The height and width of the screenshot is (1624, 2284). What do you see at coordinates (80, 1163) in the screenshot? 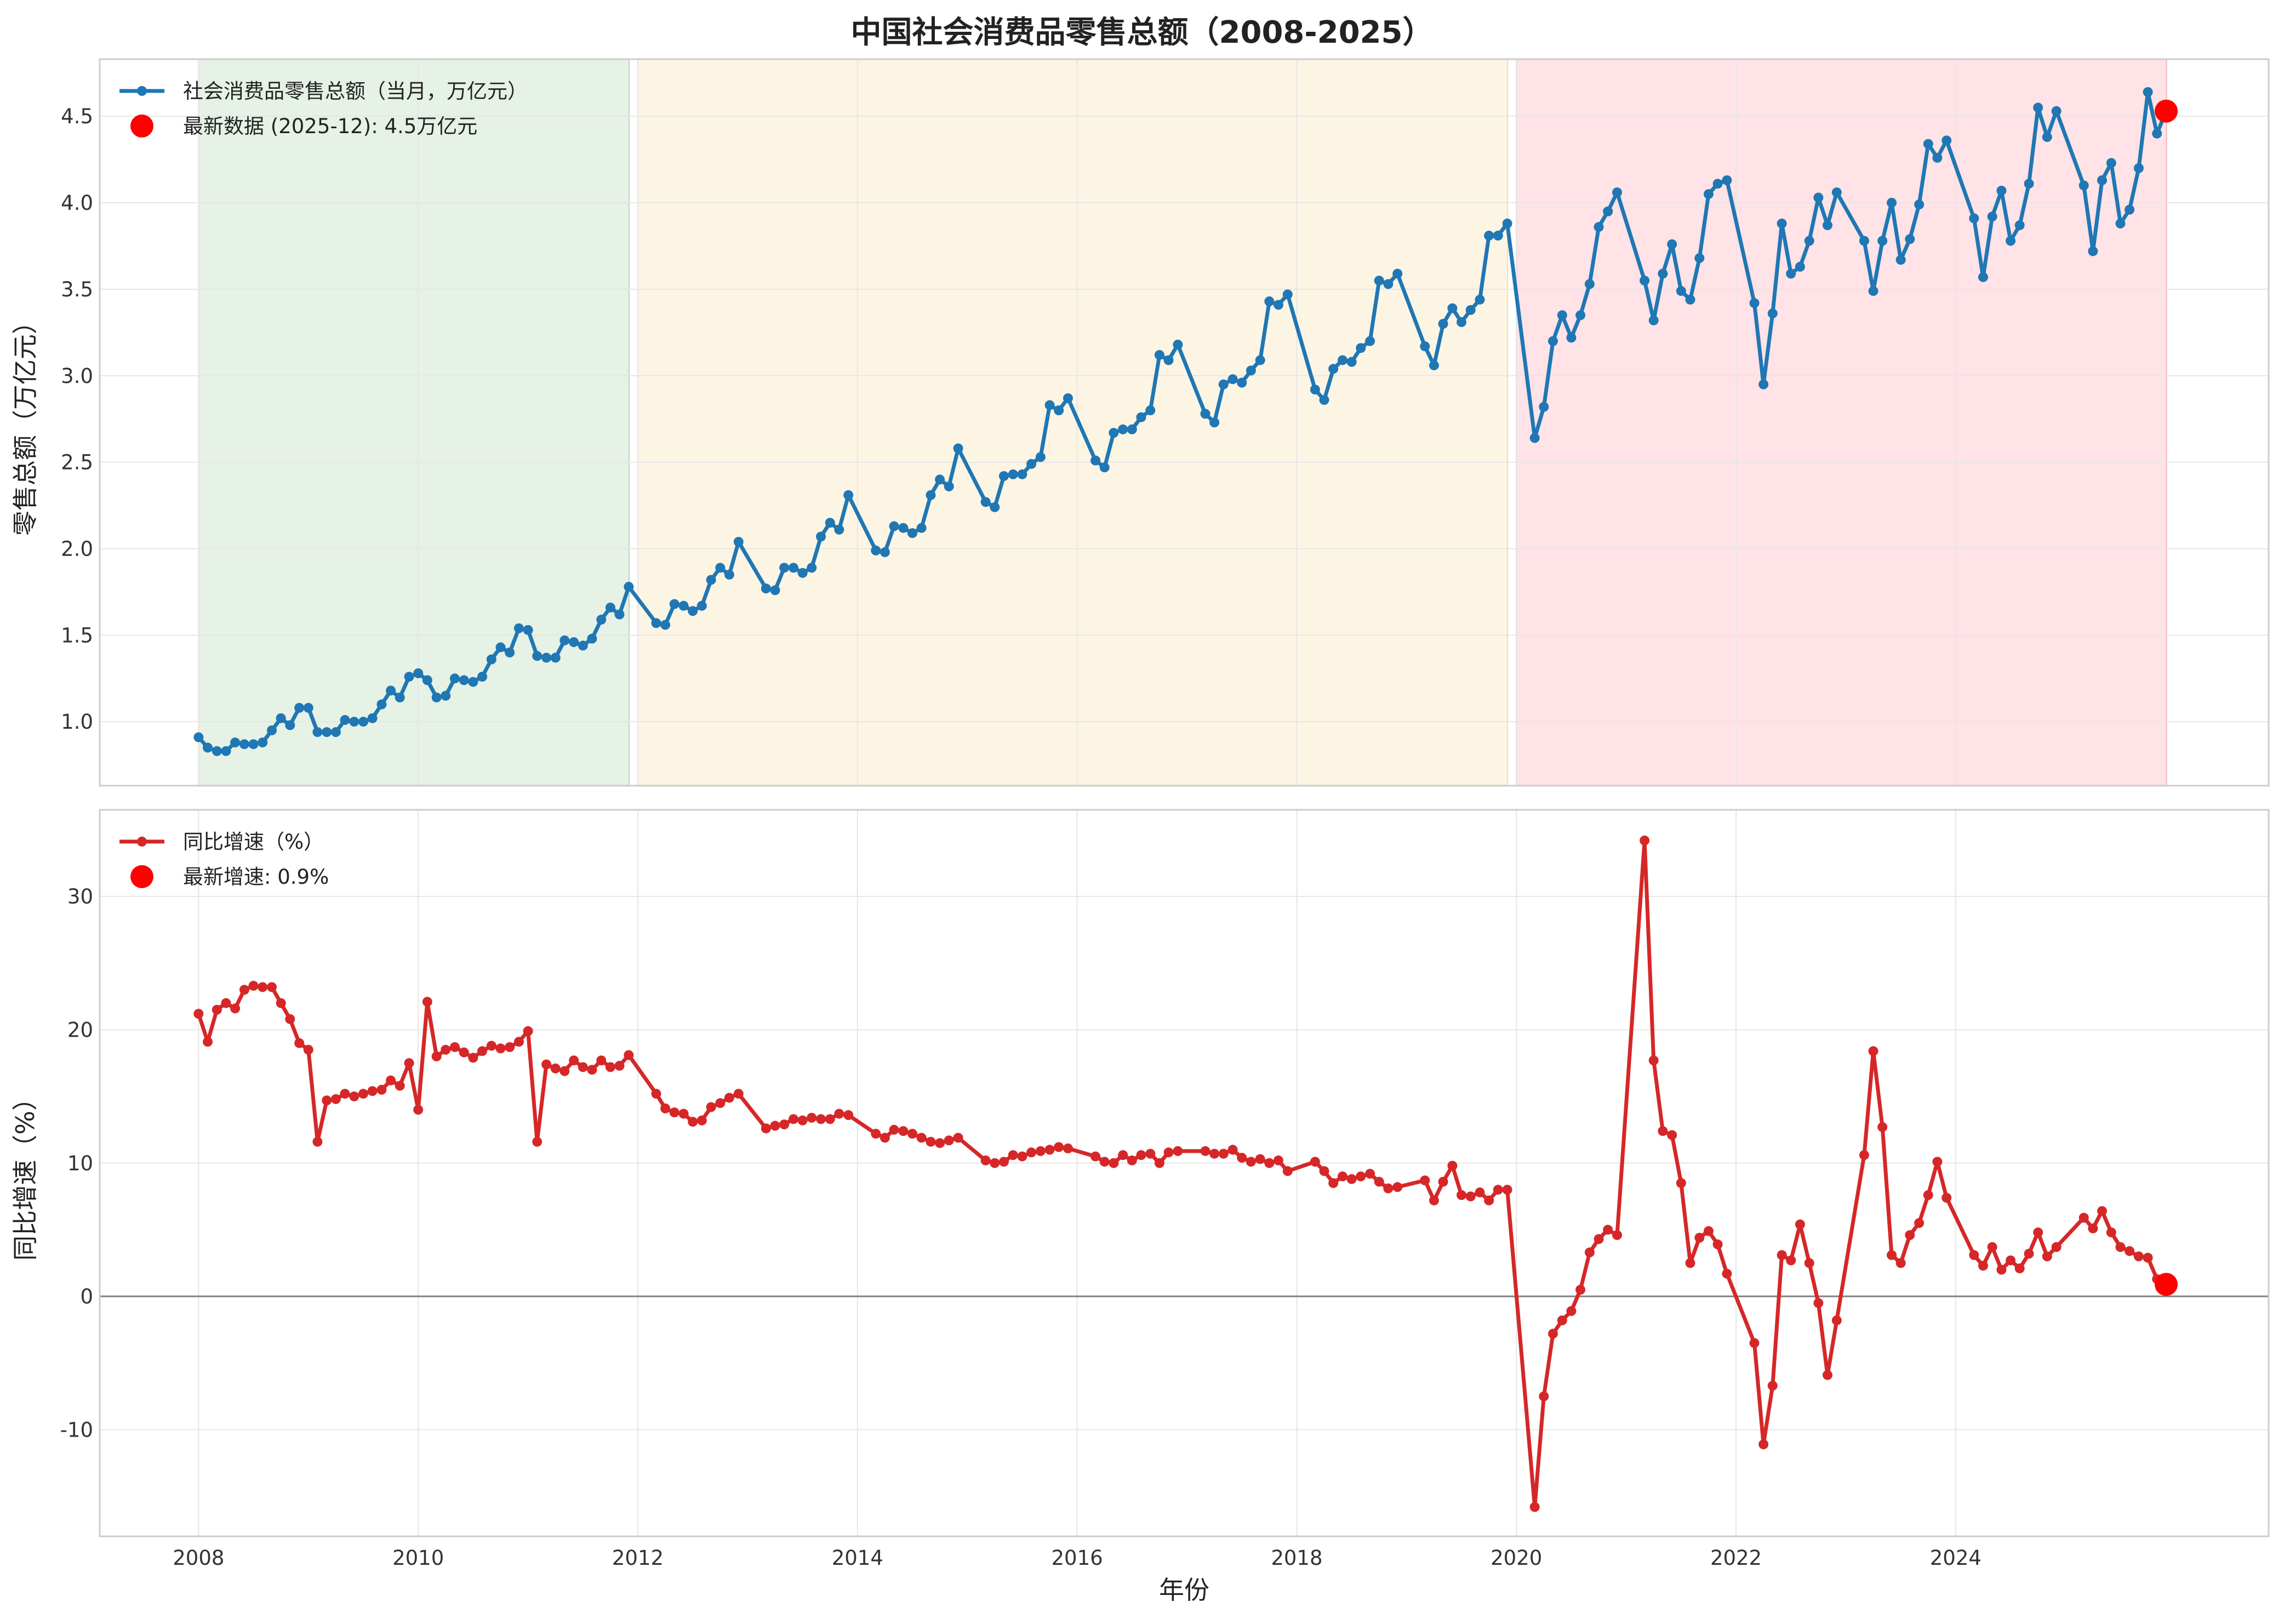
I see `y-tick-label: 10` at bounding box center [80, 1163].